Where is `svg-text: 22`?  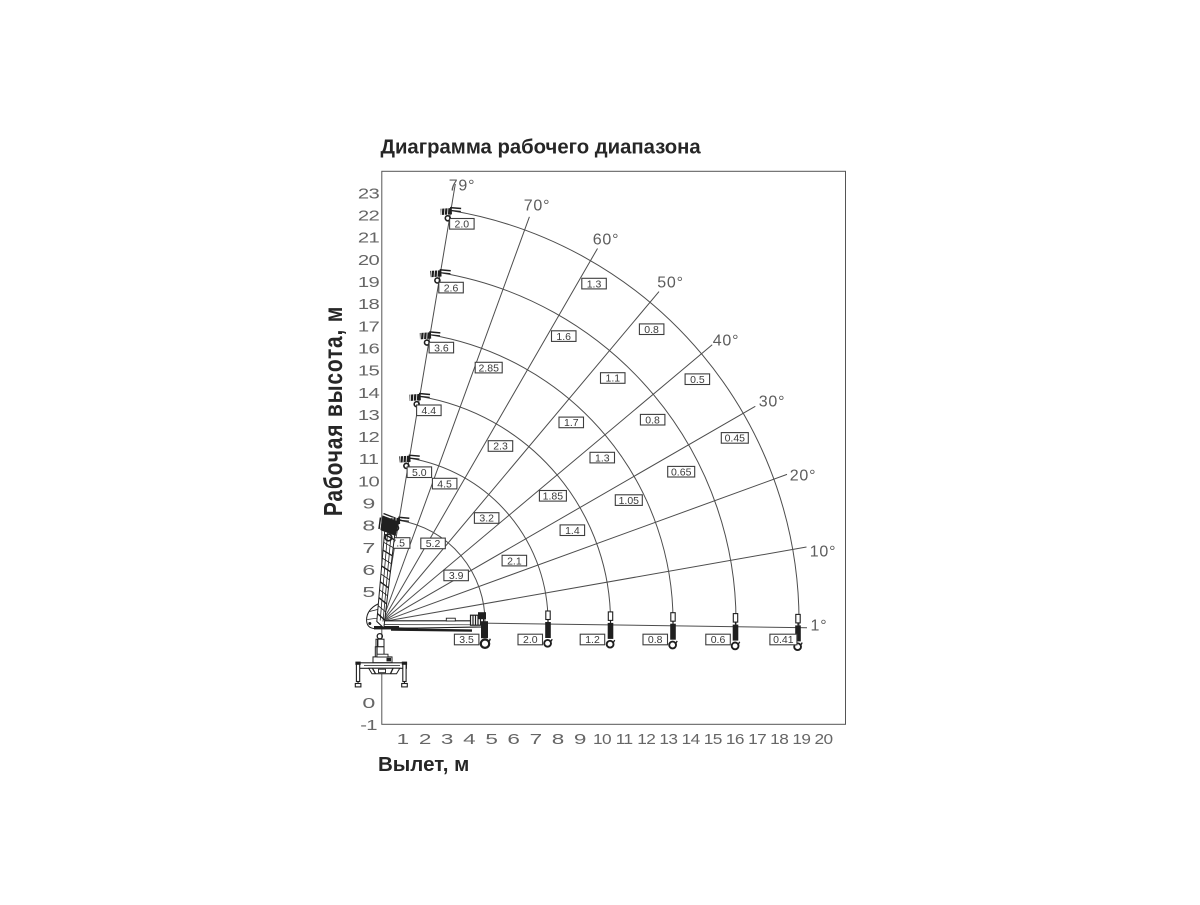 svg-text: 22 is located at coordinates (368, 215).